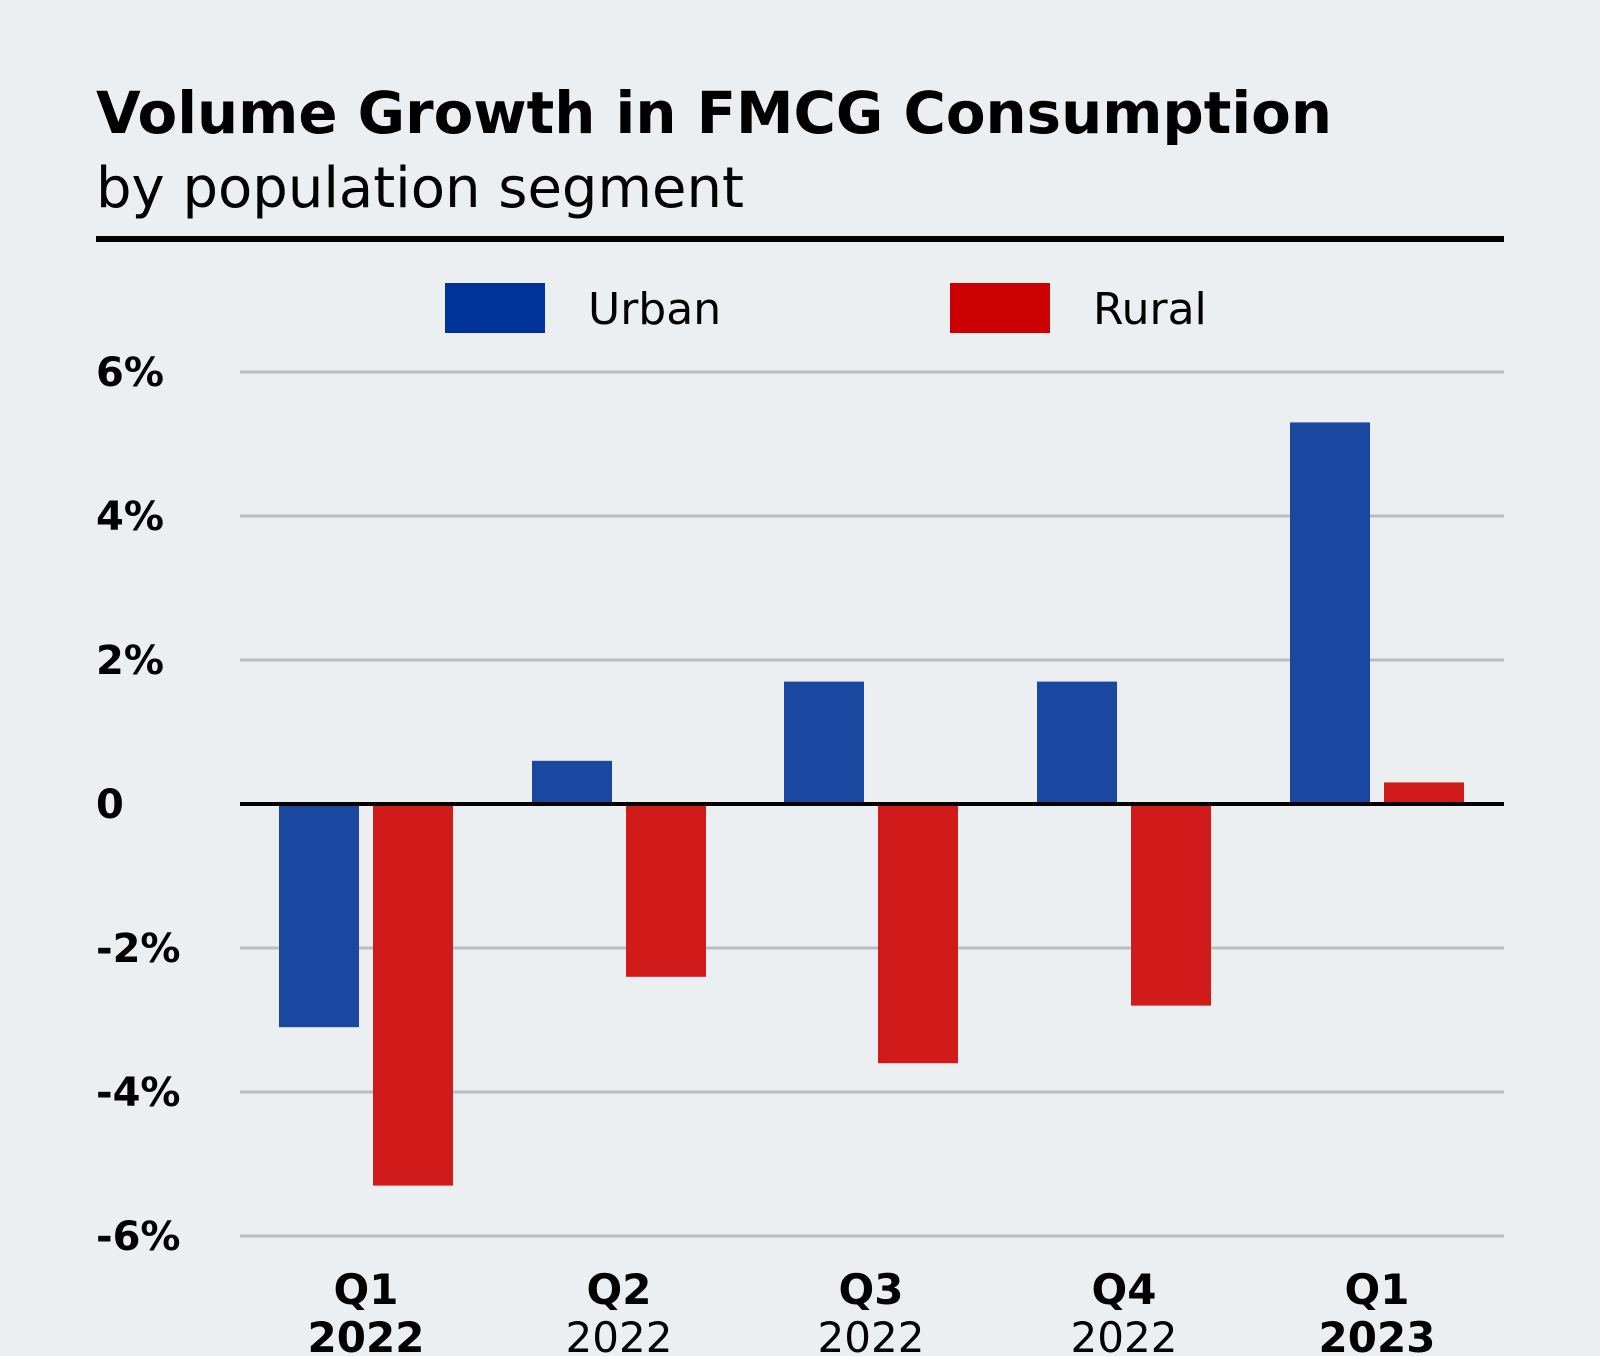  What do you see at coordinates (138, 949) in the screenshot?
I see `y-tick-label: -2%` at bounding box center [138, 949].